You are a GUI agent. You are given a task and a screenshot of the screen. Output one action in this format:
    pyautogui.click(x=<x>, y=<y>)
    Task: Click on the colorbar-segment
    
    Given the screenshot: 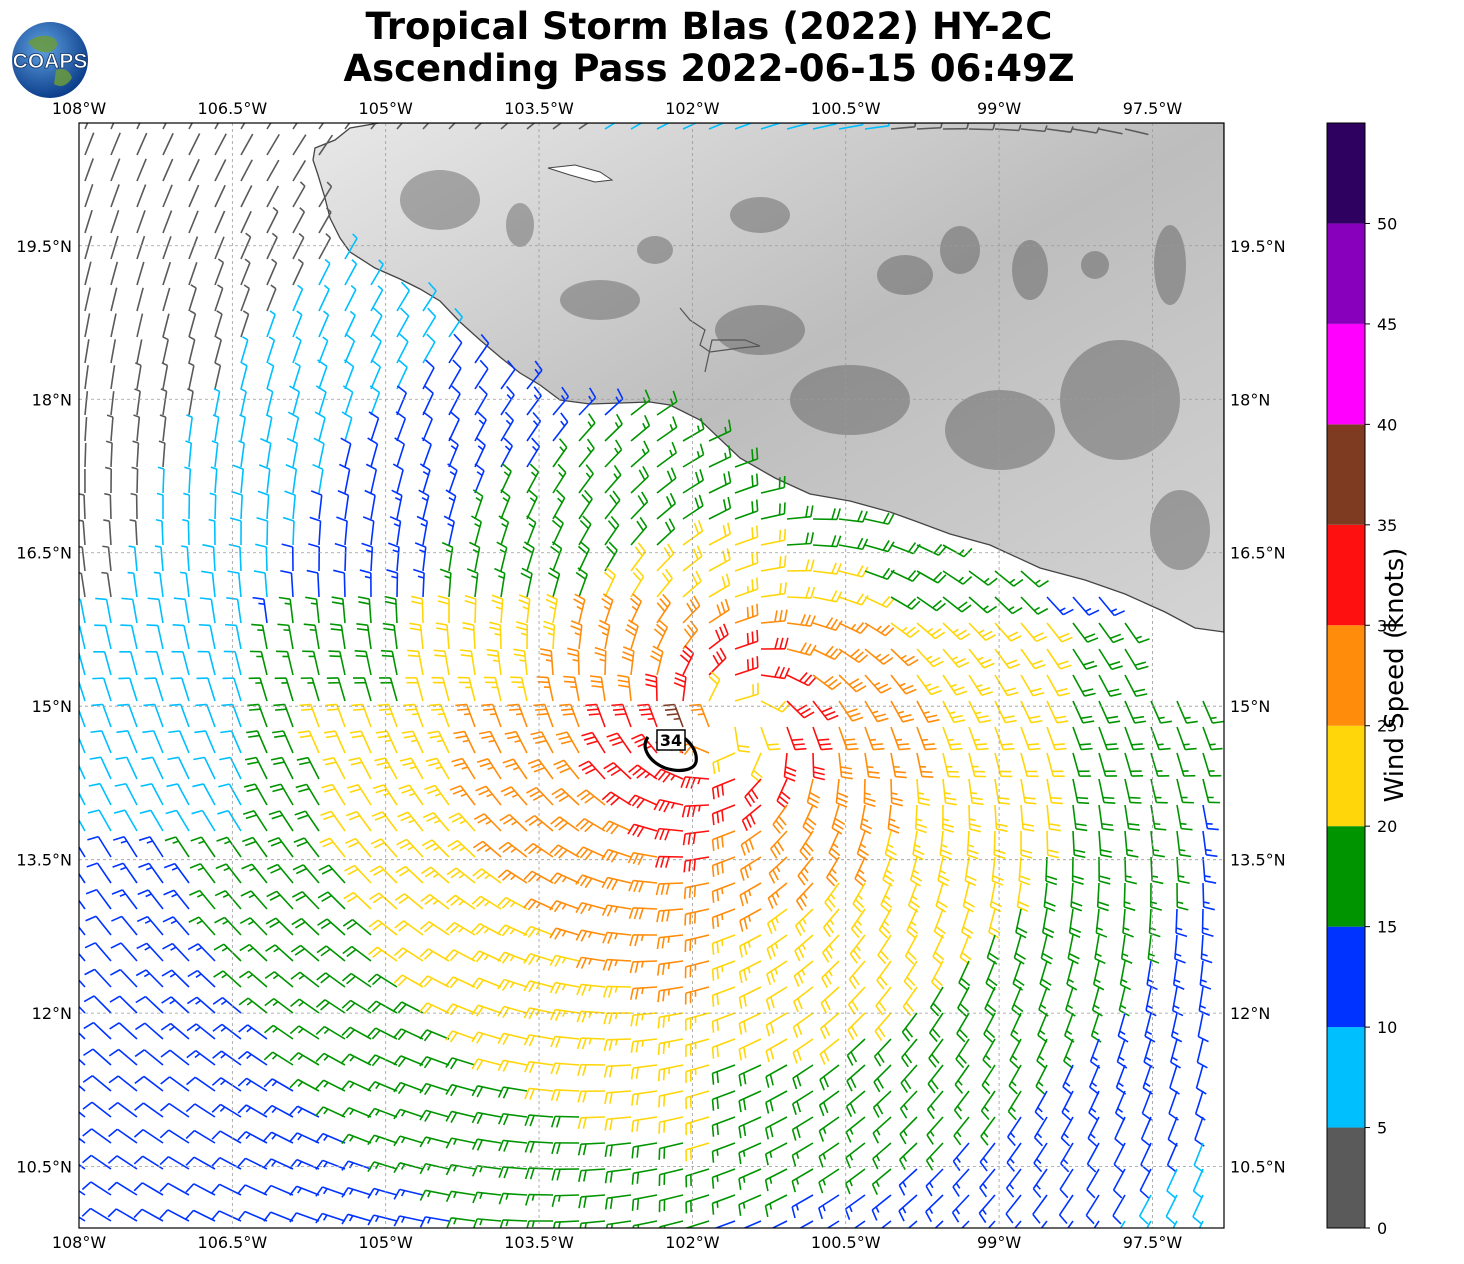 What is the action you would take?
    pyautogui.click(x=1346, y=173)
    